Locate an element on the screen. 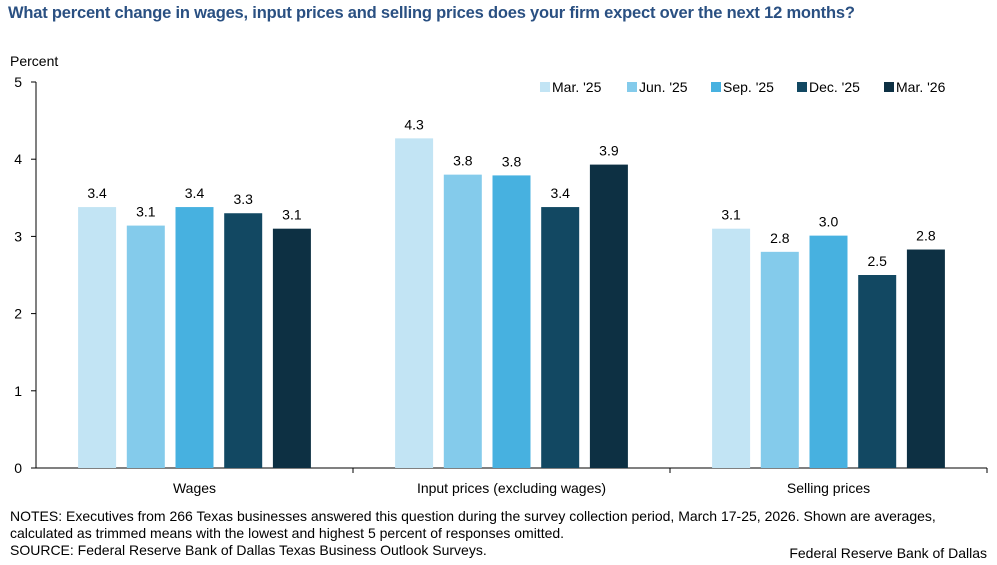 The height and width of the screenshot is (565, 997). legend-label: Sep. '25 is located at coordinates (748, 87).